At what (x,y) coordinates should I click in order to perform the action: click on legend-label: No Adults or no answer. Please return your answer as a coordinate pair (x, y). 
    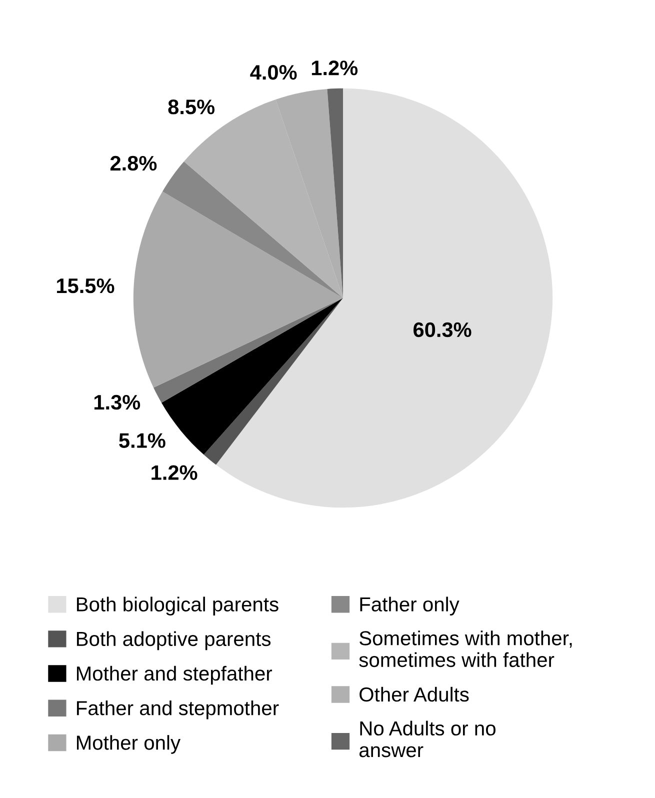
    Looking at the image, I should click on (427, 739).